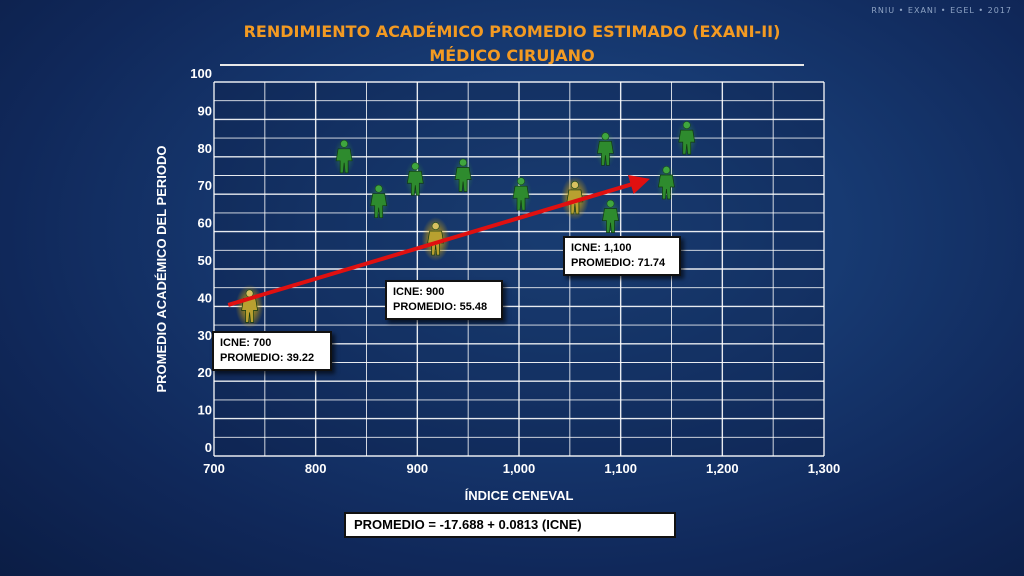 The height and width of the screenshot is (576, 1024). Describe the element at coordinates (246, 343) in the screenshot. I see `callout-icne-label: ICNE: 700` at that location.